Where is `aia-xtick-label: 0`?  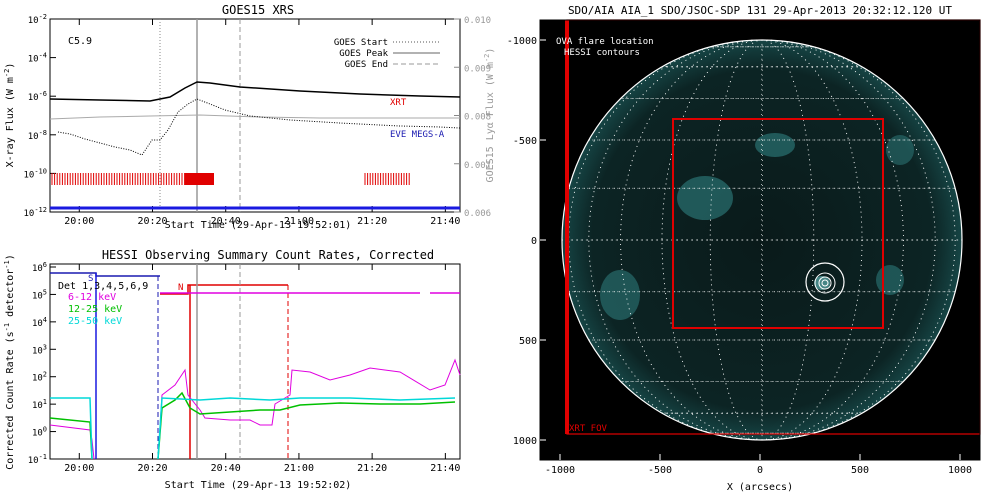
aia-xtick-label: 0 is located at coordinates (760, 470).